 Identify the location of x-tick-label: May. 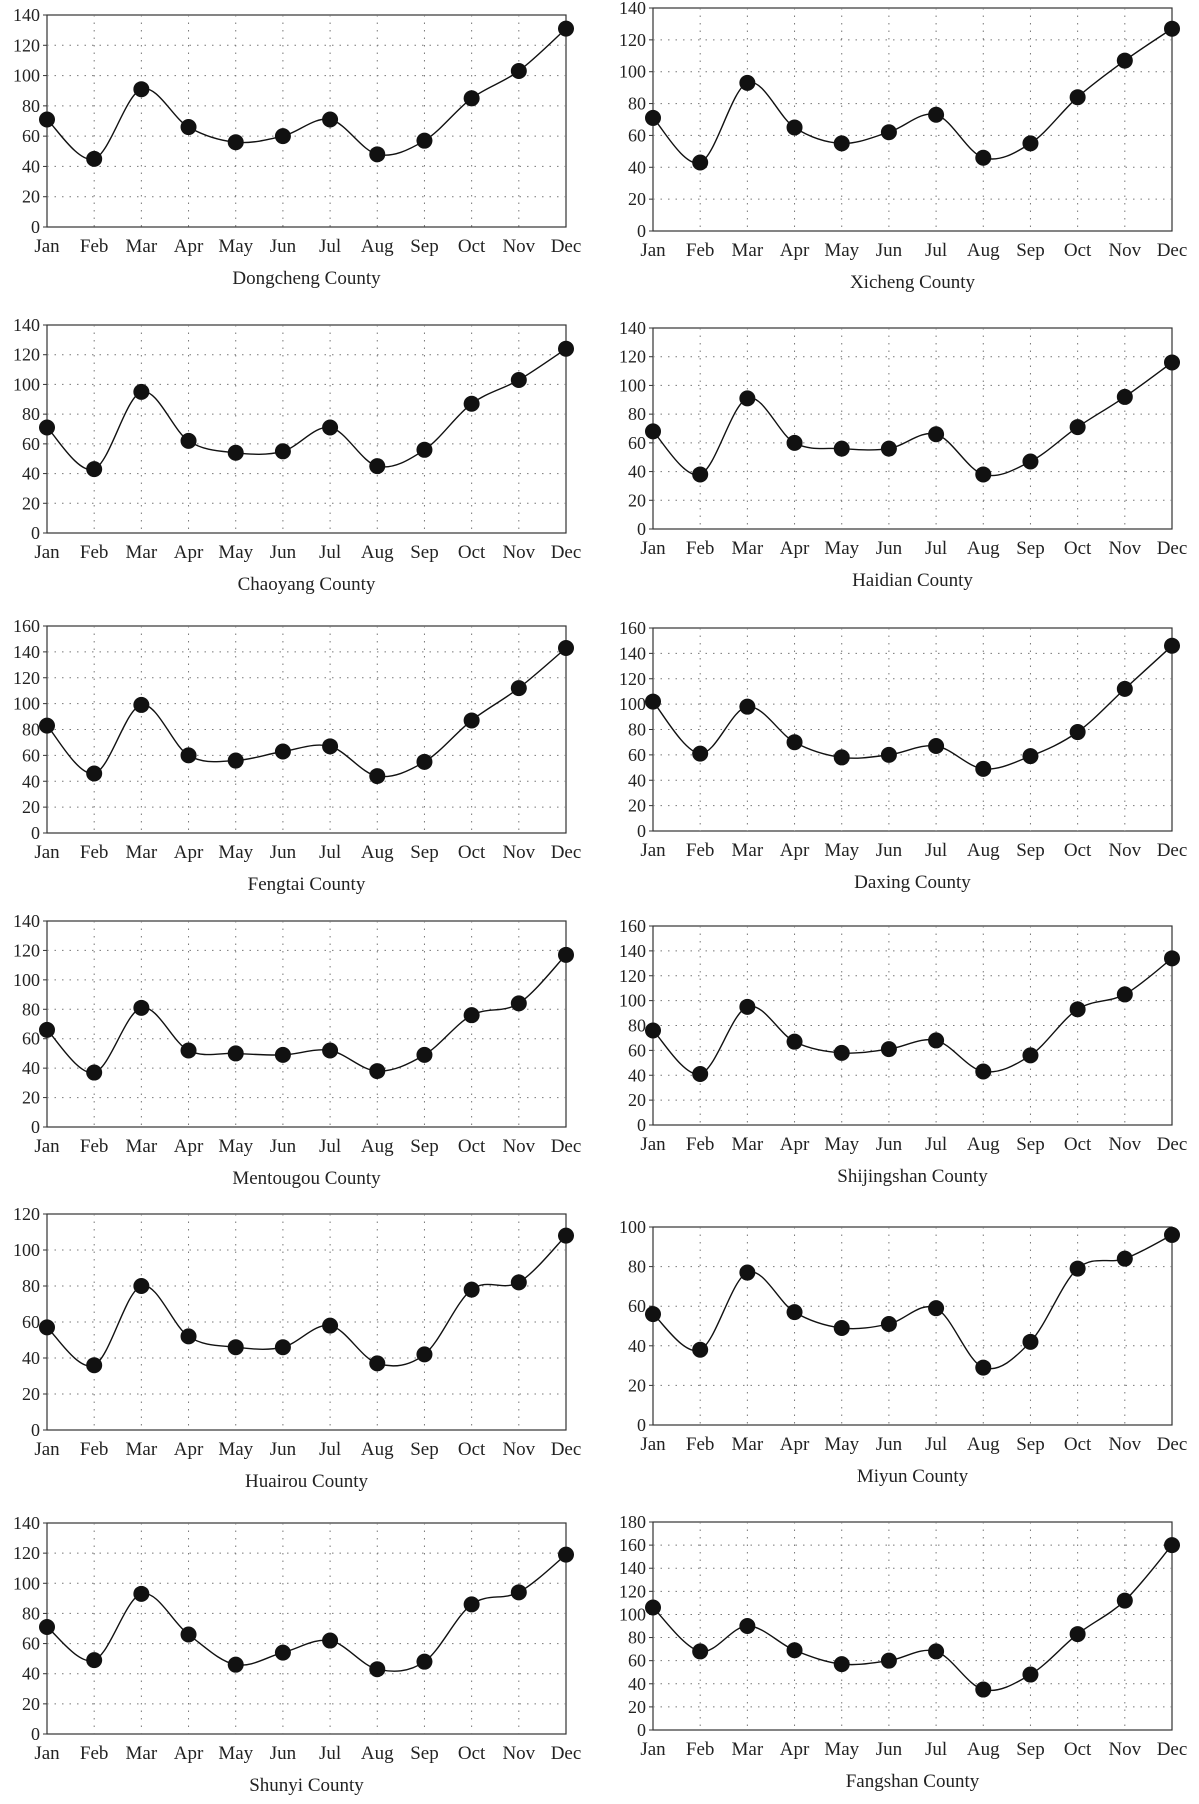
(841, 1749).